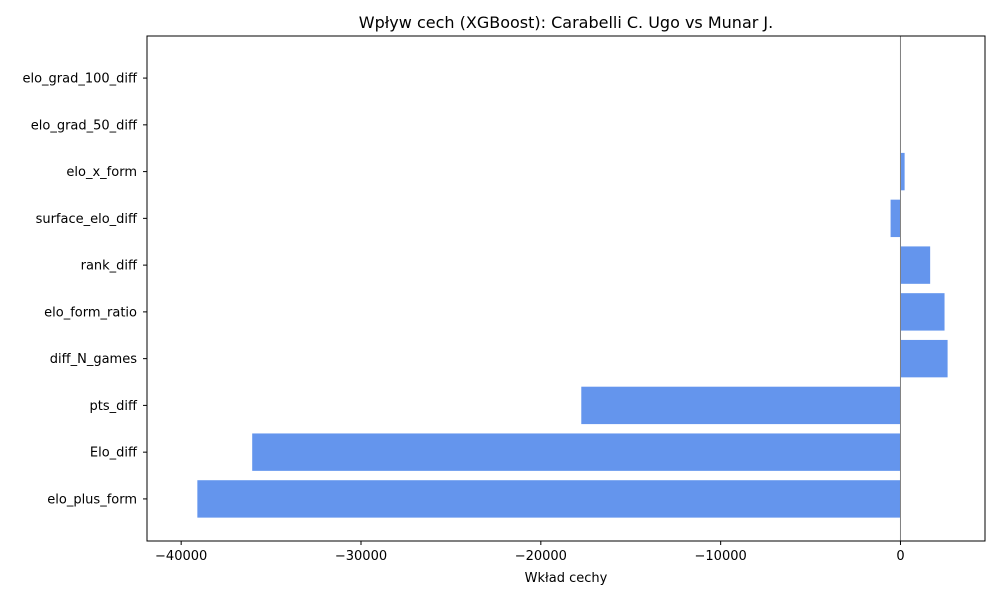 Image resolution: width=1000 pixels, height=600 pixels. What do you see at coordinates (915, 265) in the screenshot?
I see `bar-rank_diff` at bounding box center [915, 265].